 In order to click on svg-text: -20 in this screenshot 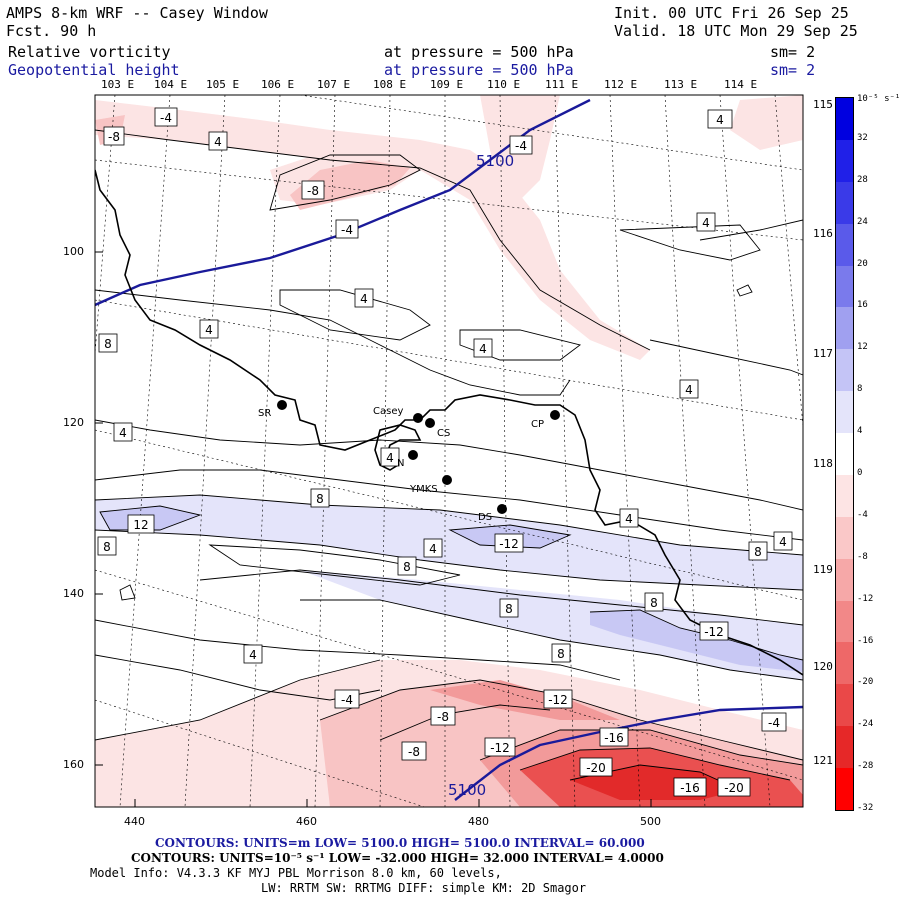, I will do `click(596, 768)`.